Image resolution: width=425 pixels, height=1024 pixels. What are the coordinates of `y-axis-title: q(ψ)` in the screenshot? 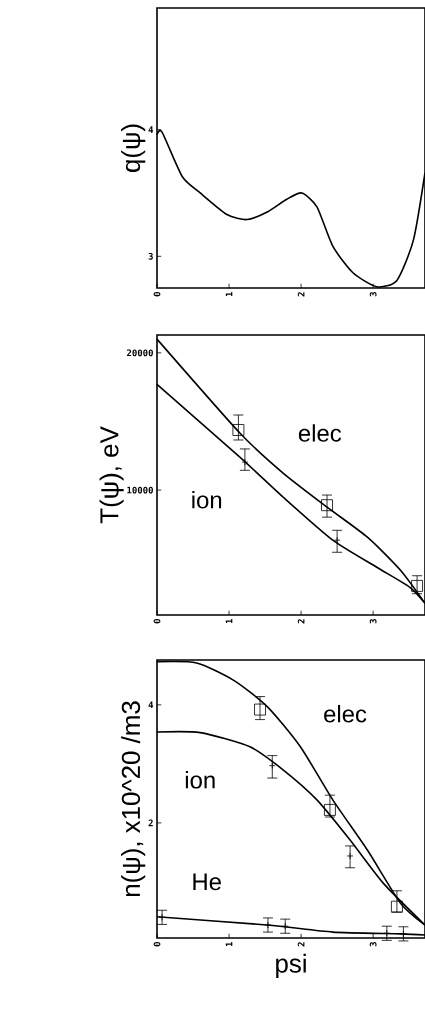 It's located at (133, 148).